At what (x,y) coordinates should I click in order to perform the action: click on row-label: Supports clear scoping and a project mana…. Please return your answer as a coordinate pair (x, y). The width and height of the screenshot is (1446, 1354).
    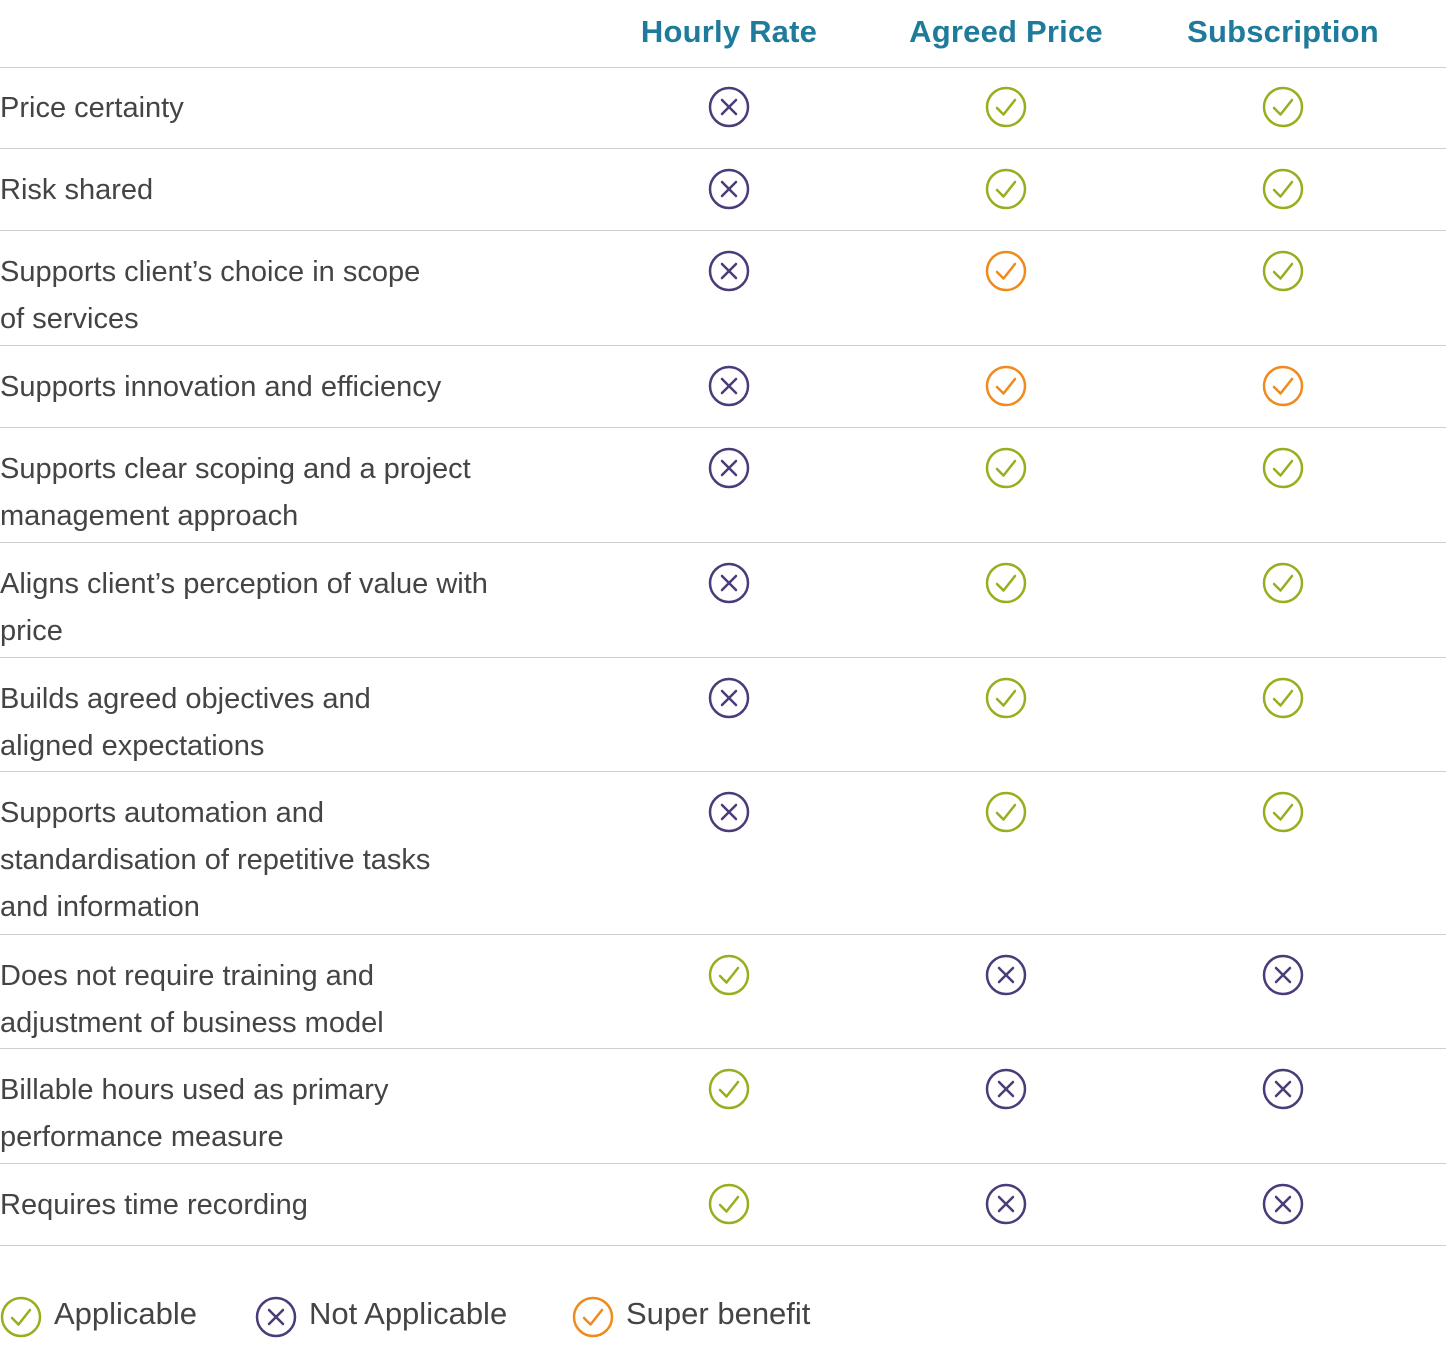
    Looking at the image, I should click on (235, 492).